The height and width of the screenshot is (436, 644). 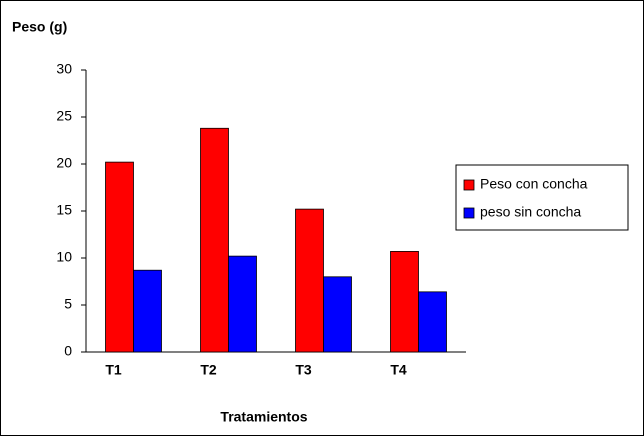 I want to click on x-tick-label: T1, so click(x=113, y=370).